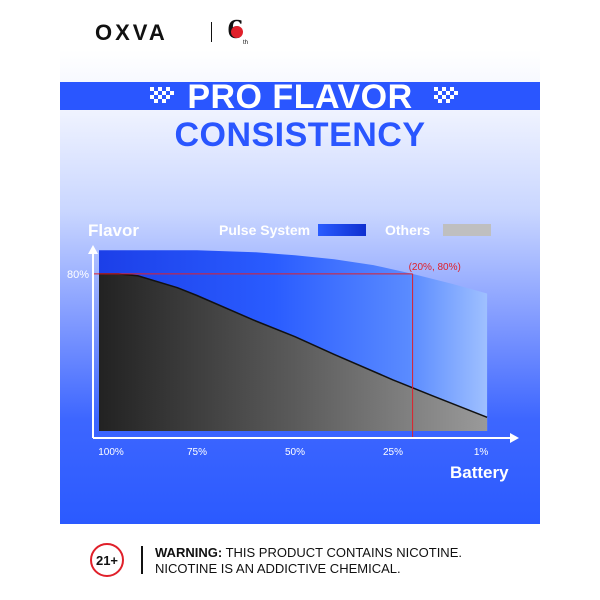  Describe the element at coordinates (407, 230) in the screenshot. I see `legend-label-others: Others` at that location.